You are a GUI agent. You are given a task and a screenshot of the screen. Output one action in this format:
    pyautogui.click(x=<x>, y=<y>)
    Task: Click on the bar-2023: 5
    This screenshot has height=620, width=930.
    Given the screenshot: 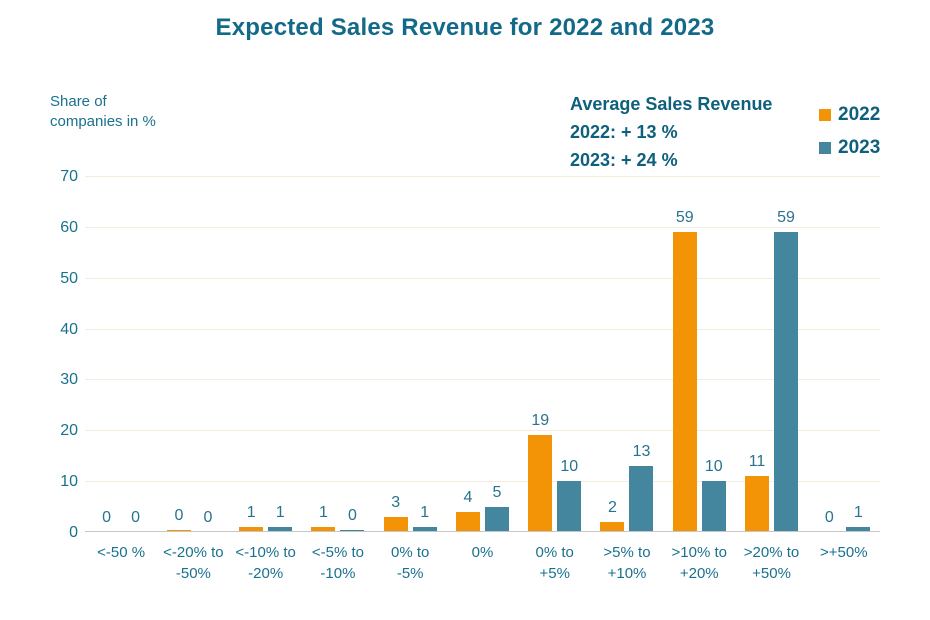 What is the action you would take?
    pyautogui.click(x=496, y=508)
    